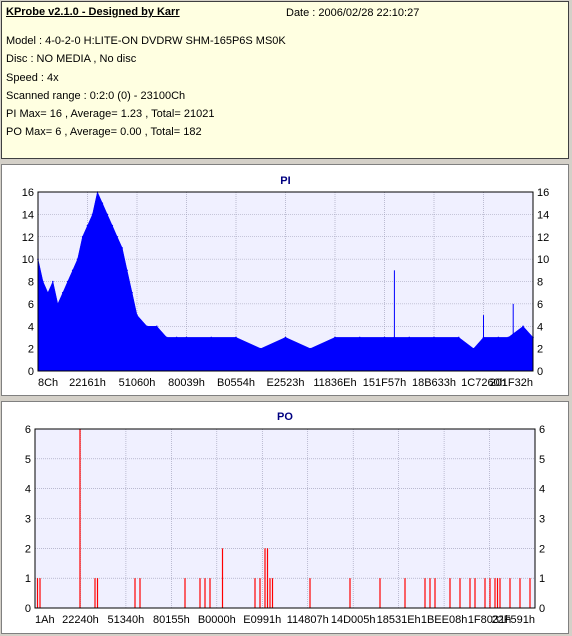 The height and width of the screenshot is (636, 572). I want to click on x-tick-label: 151F57h, so click(384, 383).